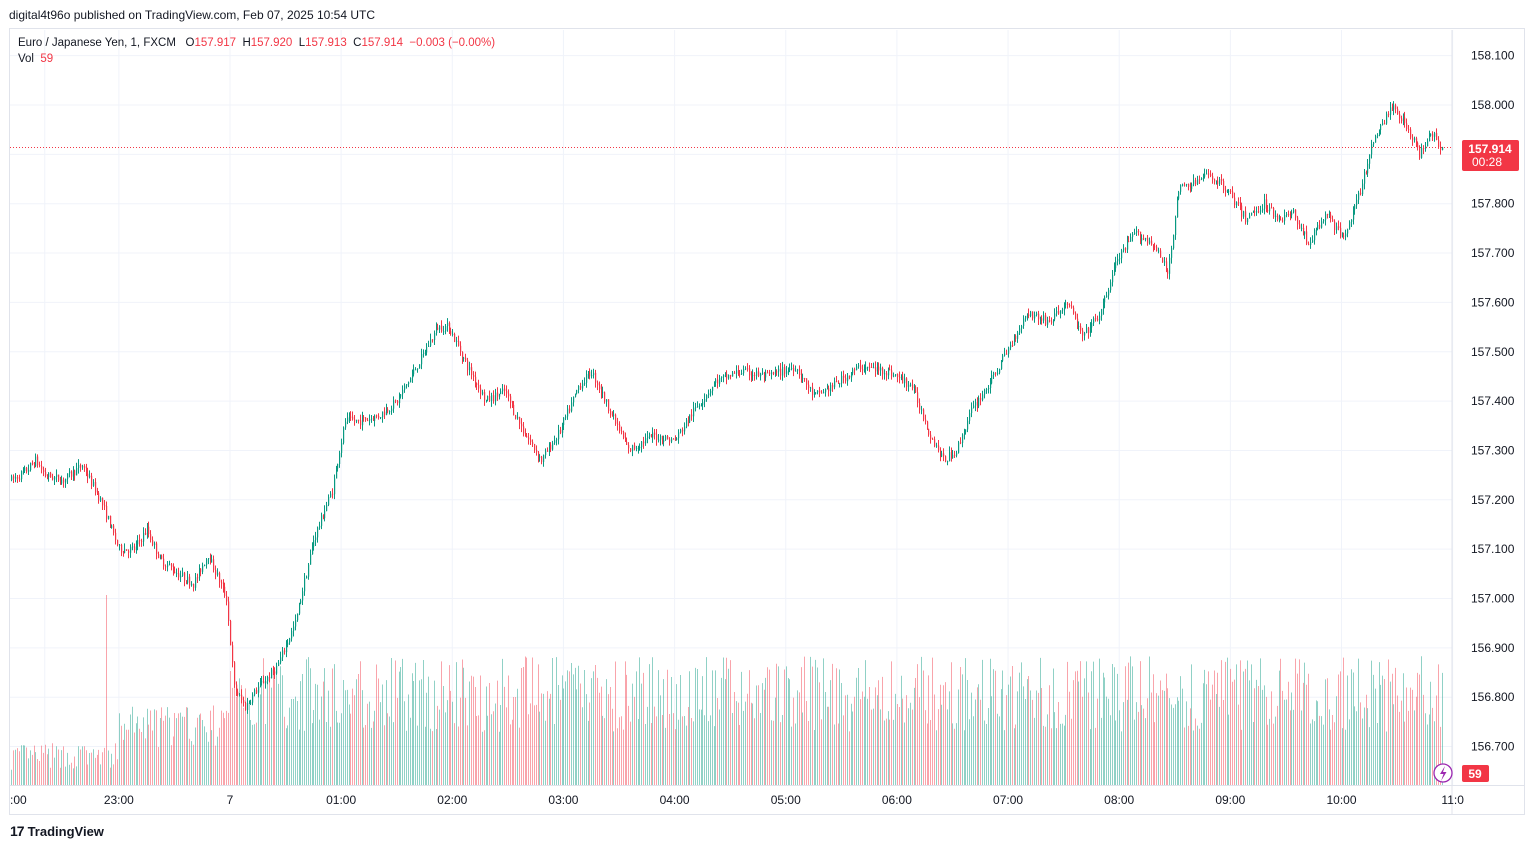 Image resolution: width=1534 pixels, height=849 pixels. I want to click on high-value: 157.920, so click(271, 43).